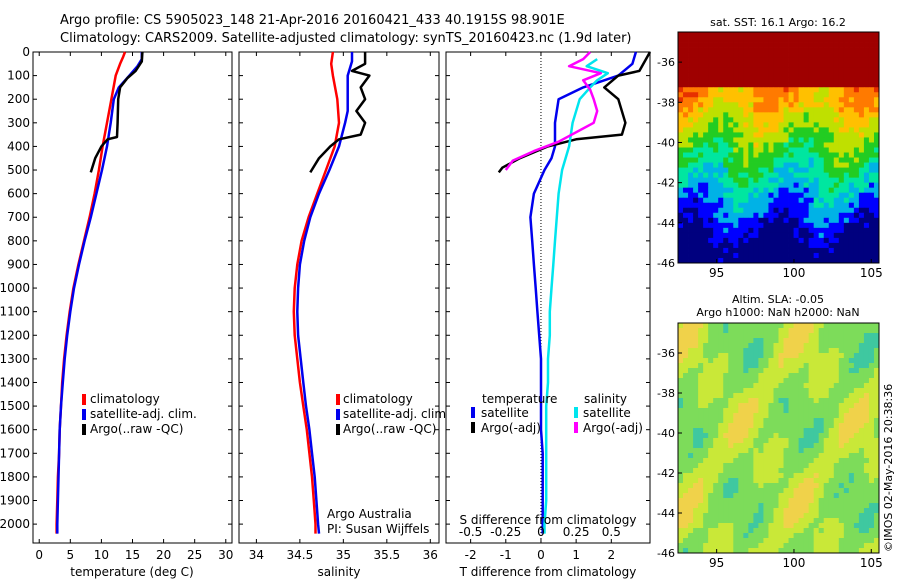 The width and height of the screenshot is (900, 580). What do you see at coordinates (338, 414) in the screenshot?
I see `legend-swatch-satellite-adj` at bounding box center [338, 414].